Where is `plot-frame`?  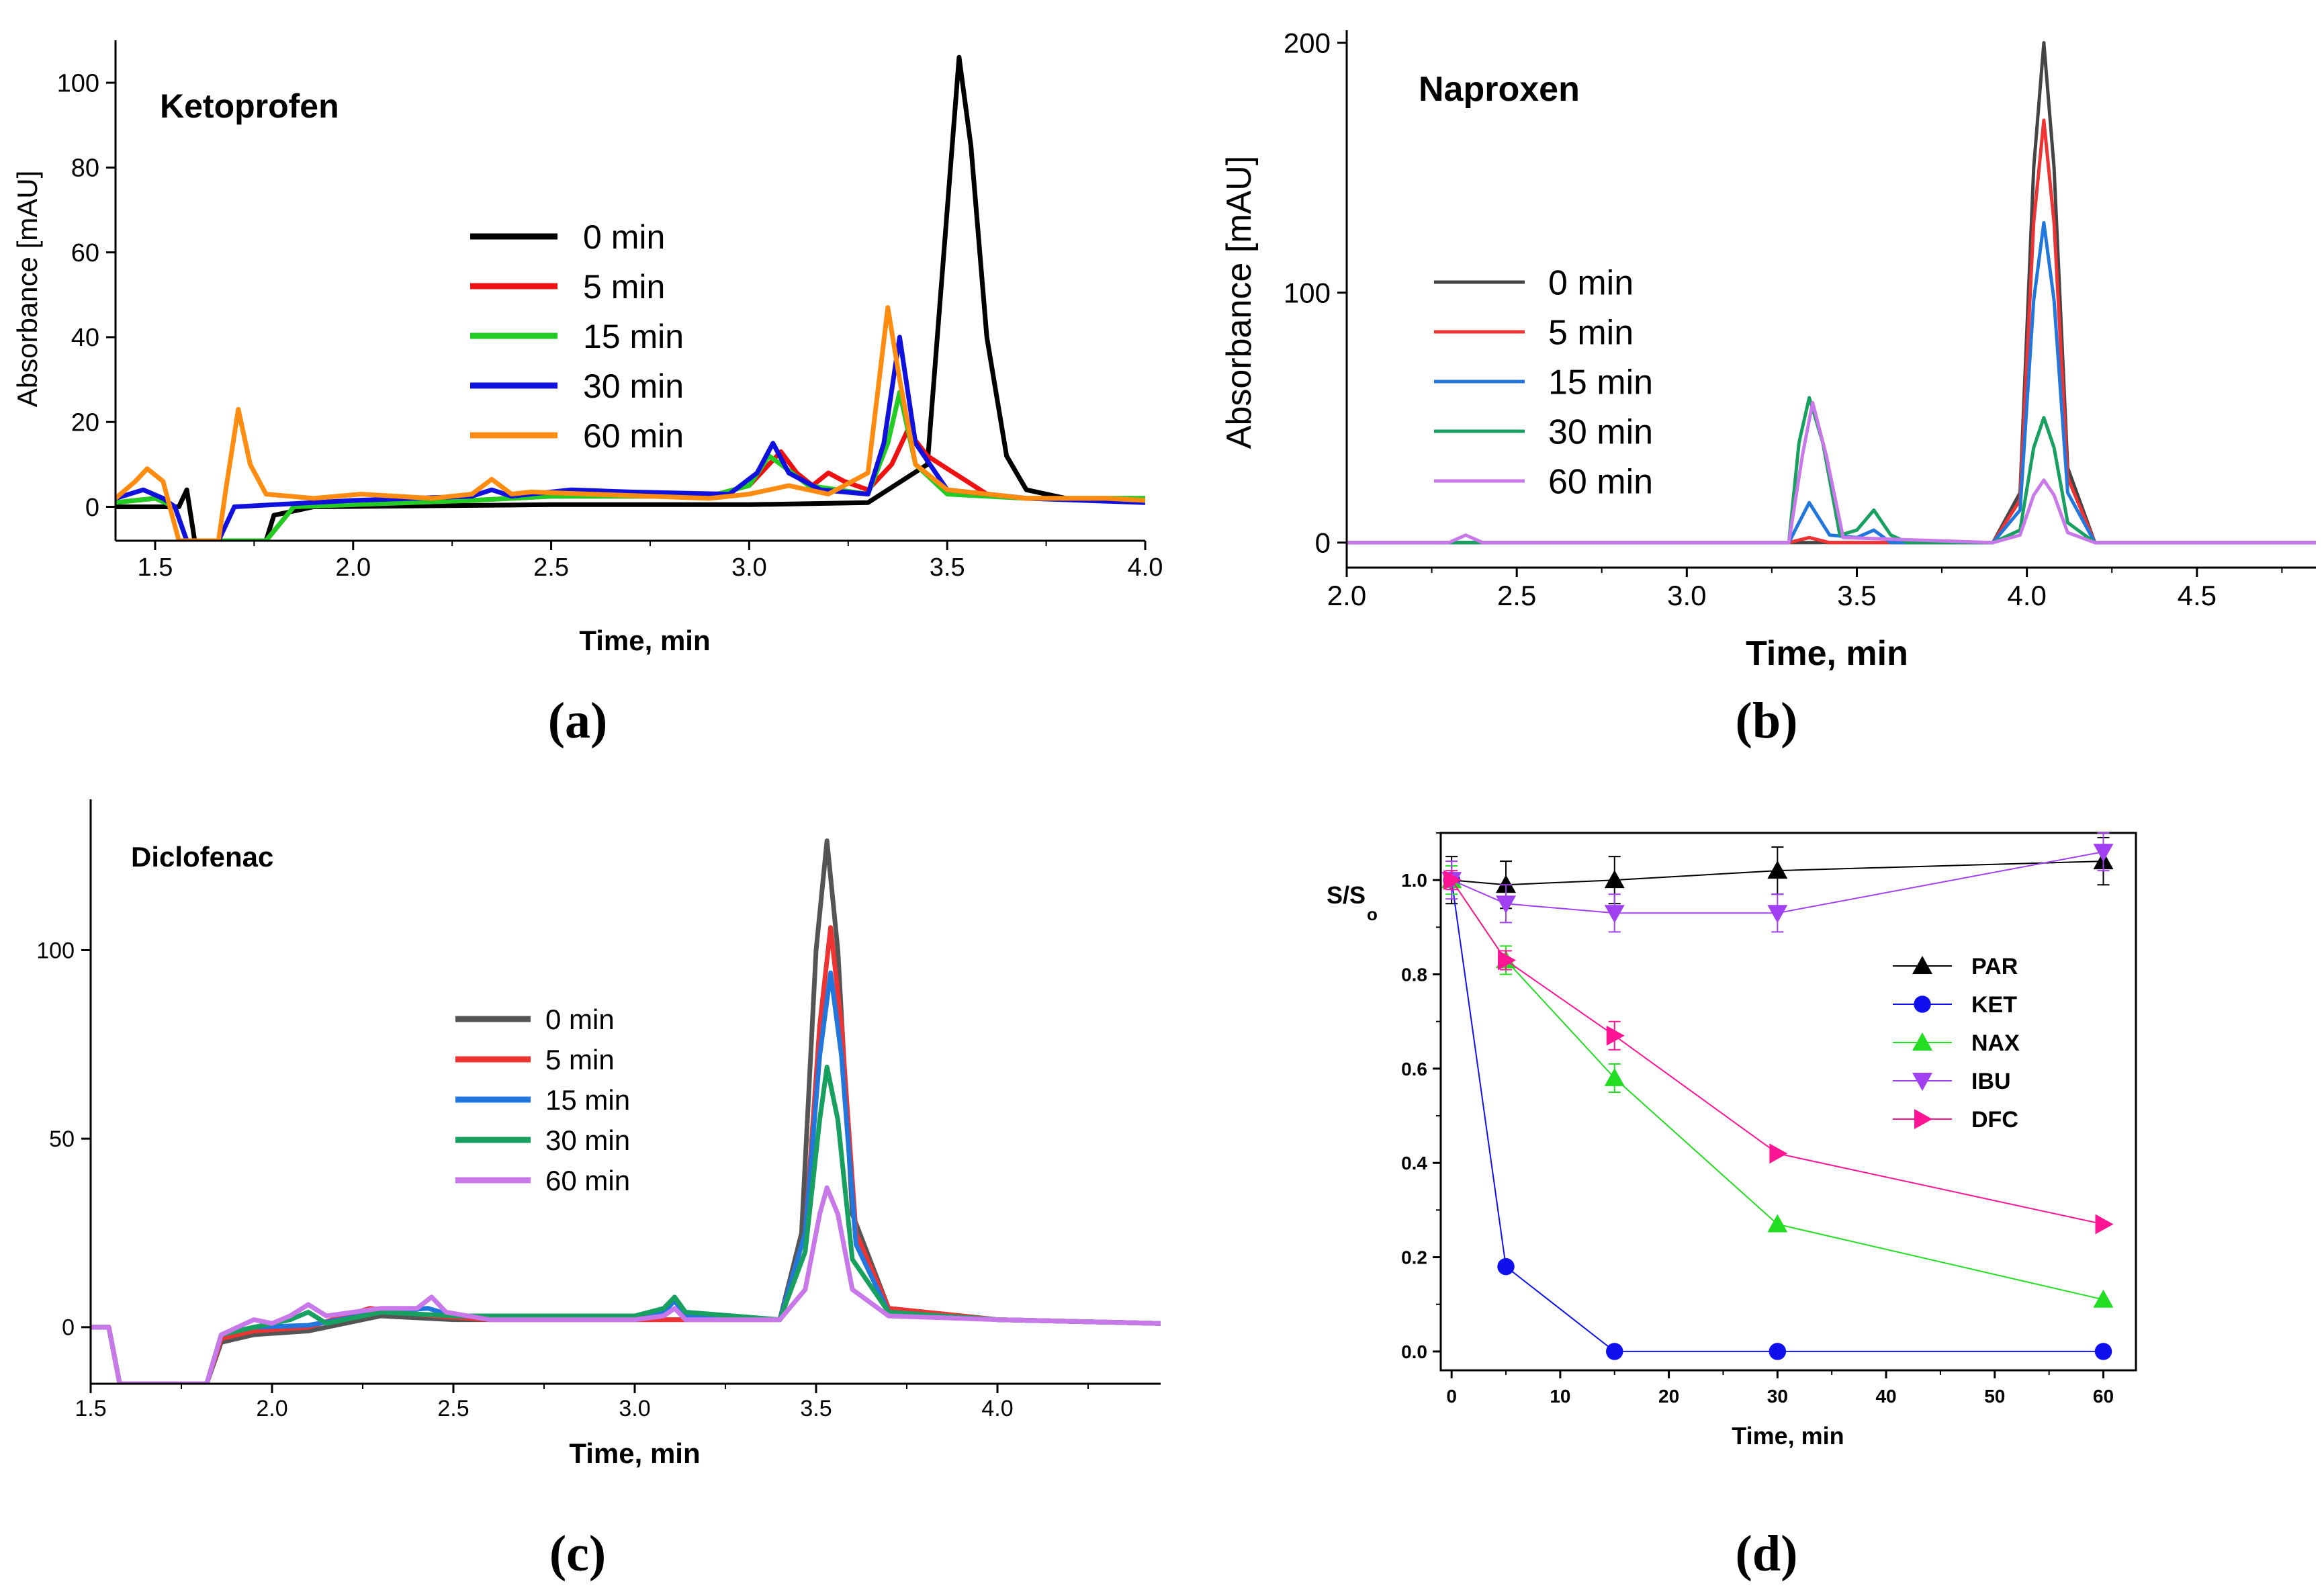 plot-frame is located at coordinates (1788, 1102).